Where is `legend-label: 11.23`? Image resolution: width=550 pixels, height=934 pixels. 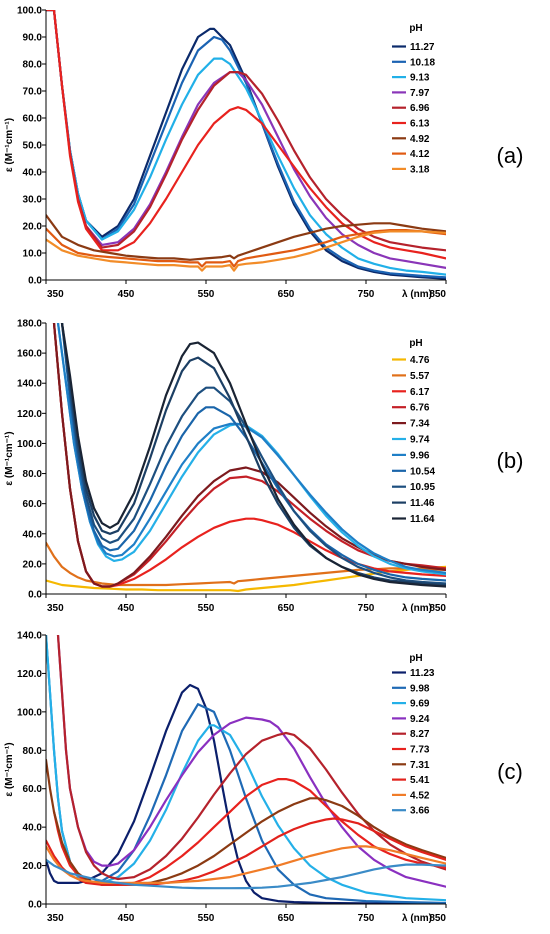
legend-label: 11.23 is located at coordinates (422, 673).